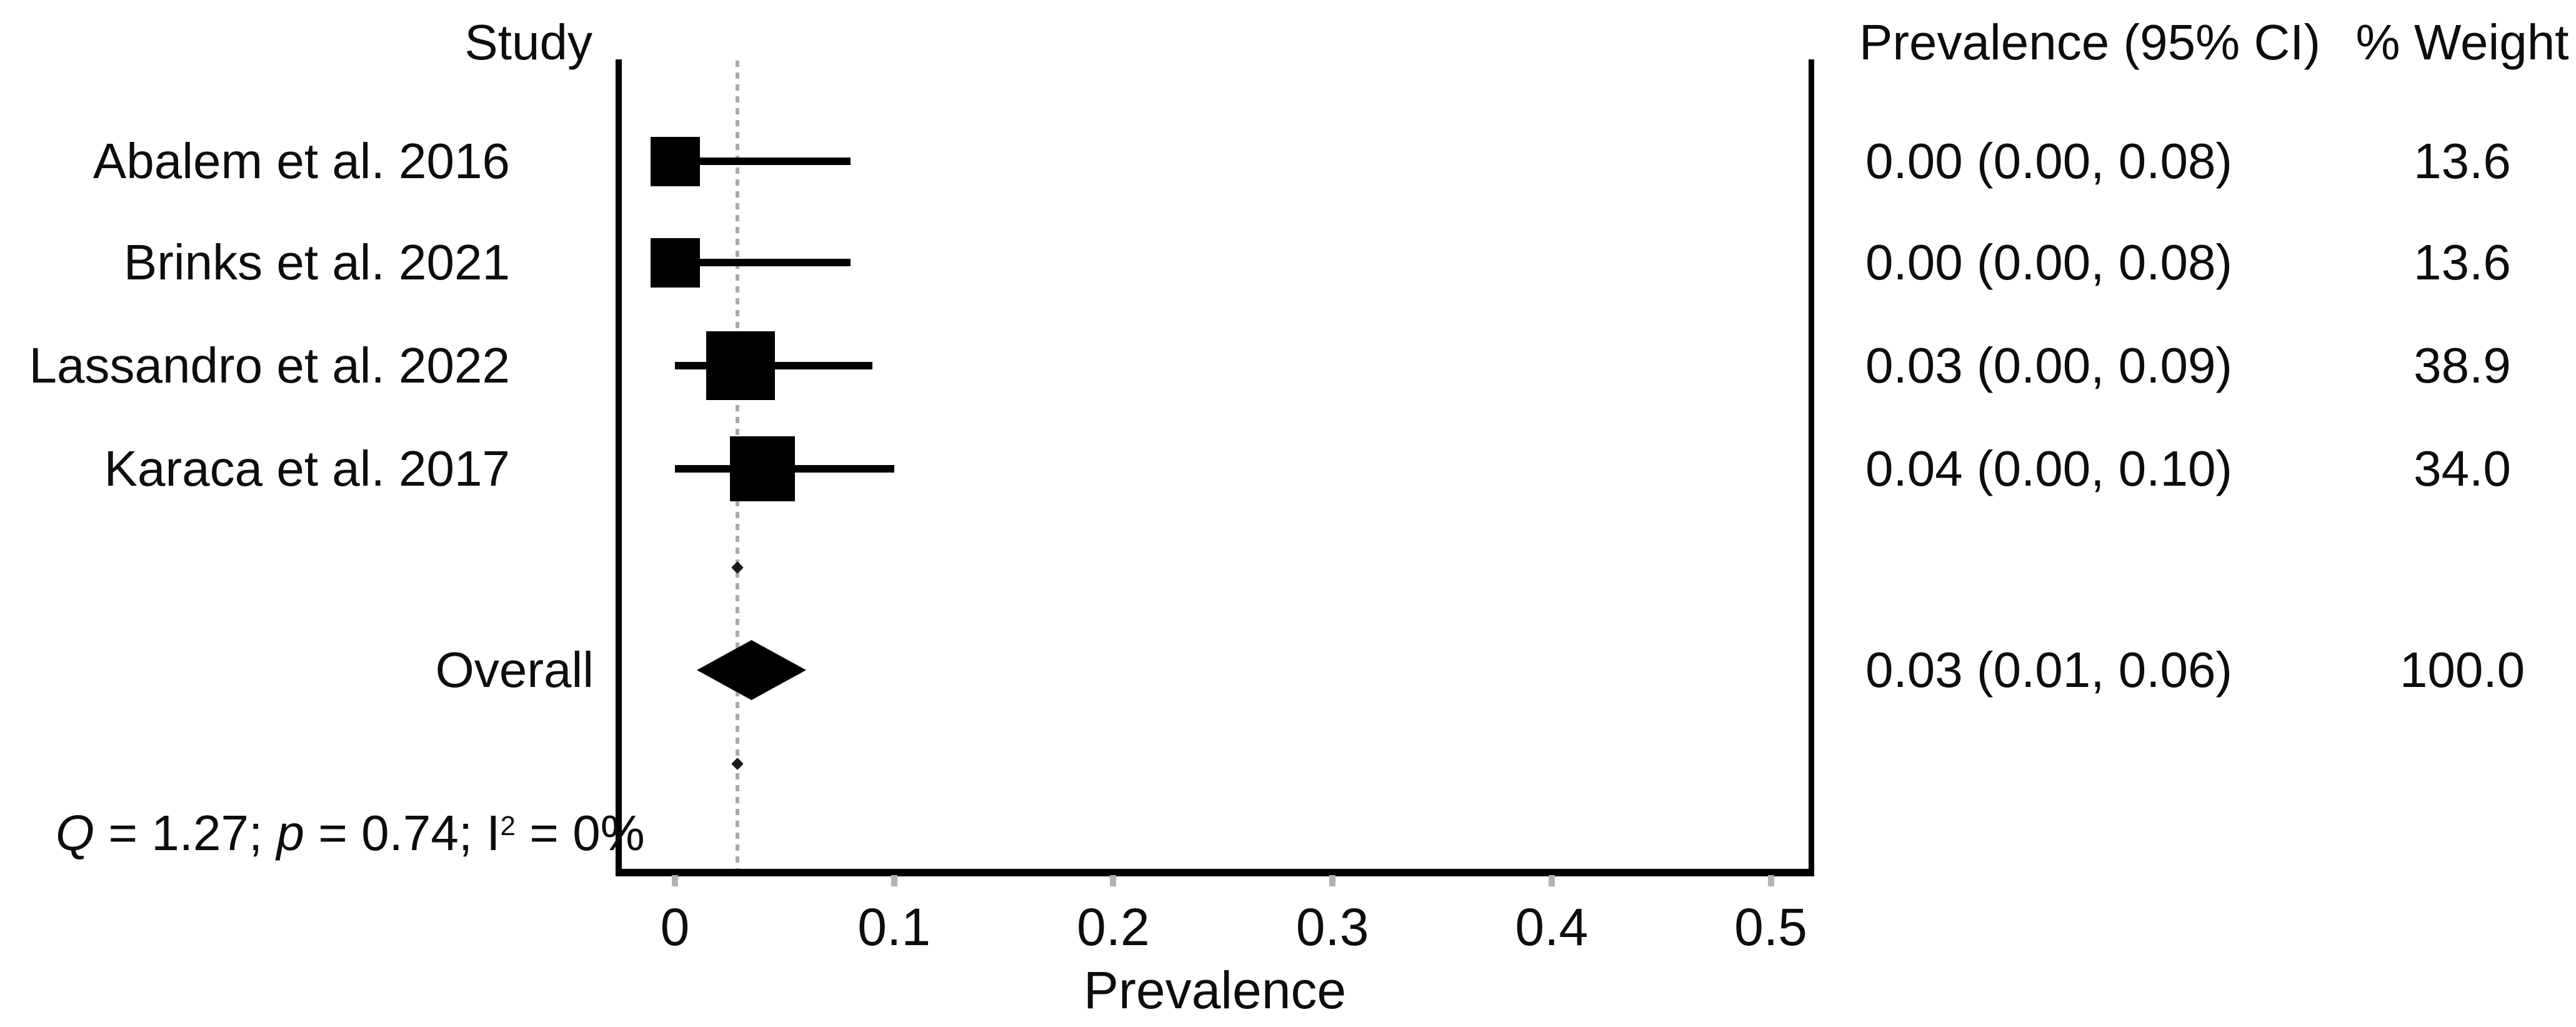 The width and height of the screenshot is (2576, 1027). Describe the element at coordinates (508, 826) in the screenshot. I see `i-superscript: 2` at that location.